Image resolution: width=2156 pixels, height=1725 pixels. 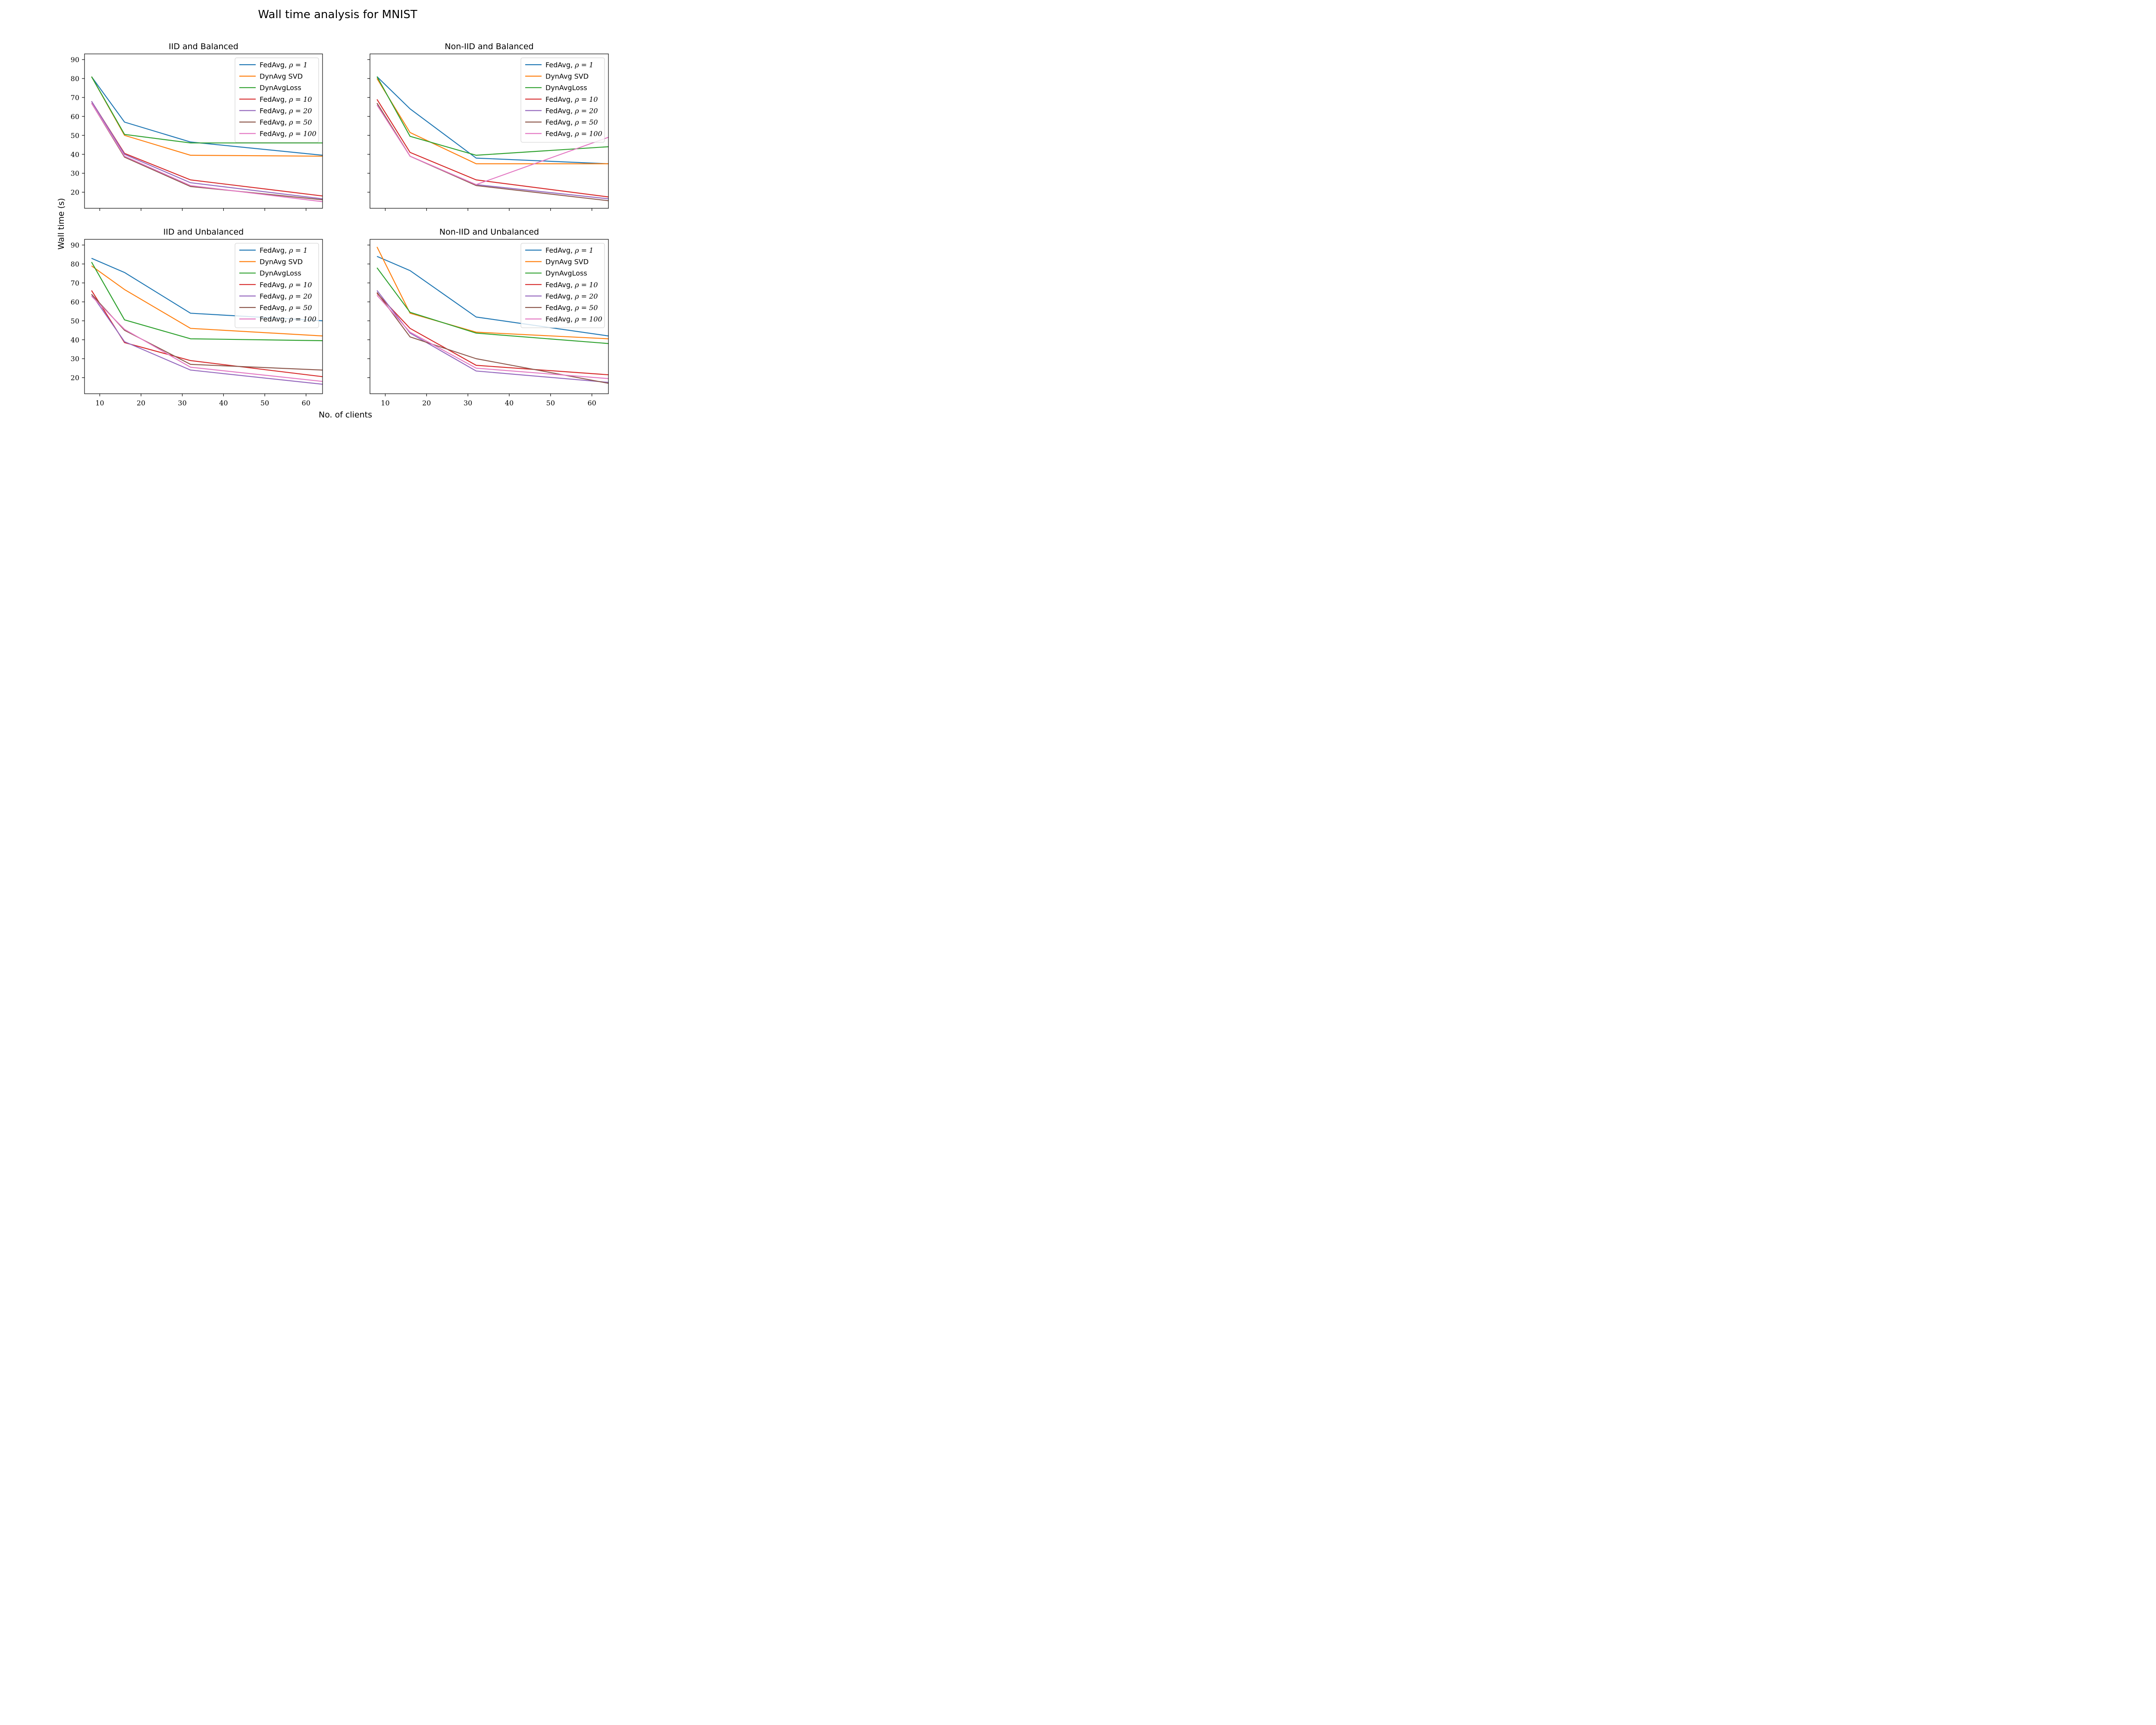 I want to click on y-axis-label: Wall time (s), so click(x=61, y=224).